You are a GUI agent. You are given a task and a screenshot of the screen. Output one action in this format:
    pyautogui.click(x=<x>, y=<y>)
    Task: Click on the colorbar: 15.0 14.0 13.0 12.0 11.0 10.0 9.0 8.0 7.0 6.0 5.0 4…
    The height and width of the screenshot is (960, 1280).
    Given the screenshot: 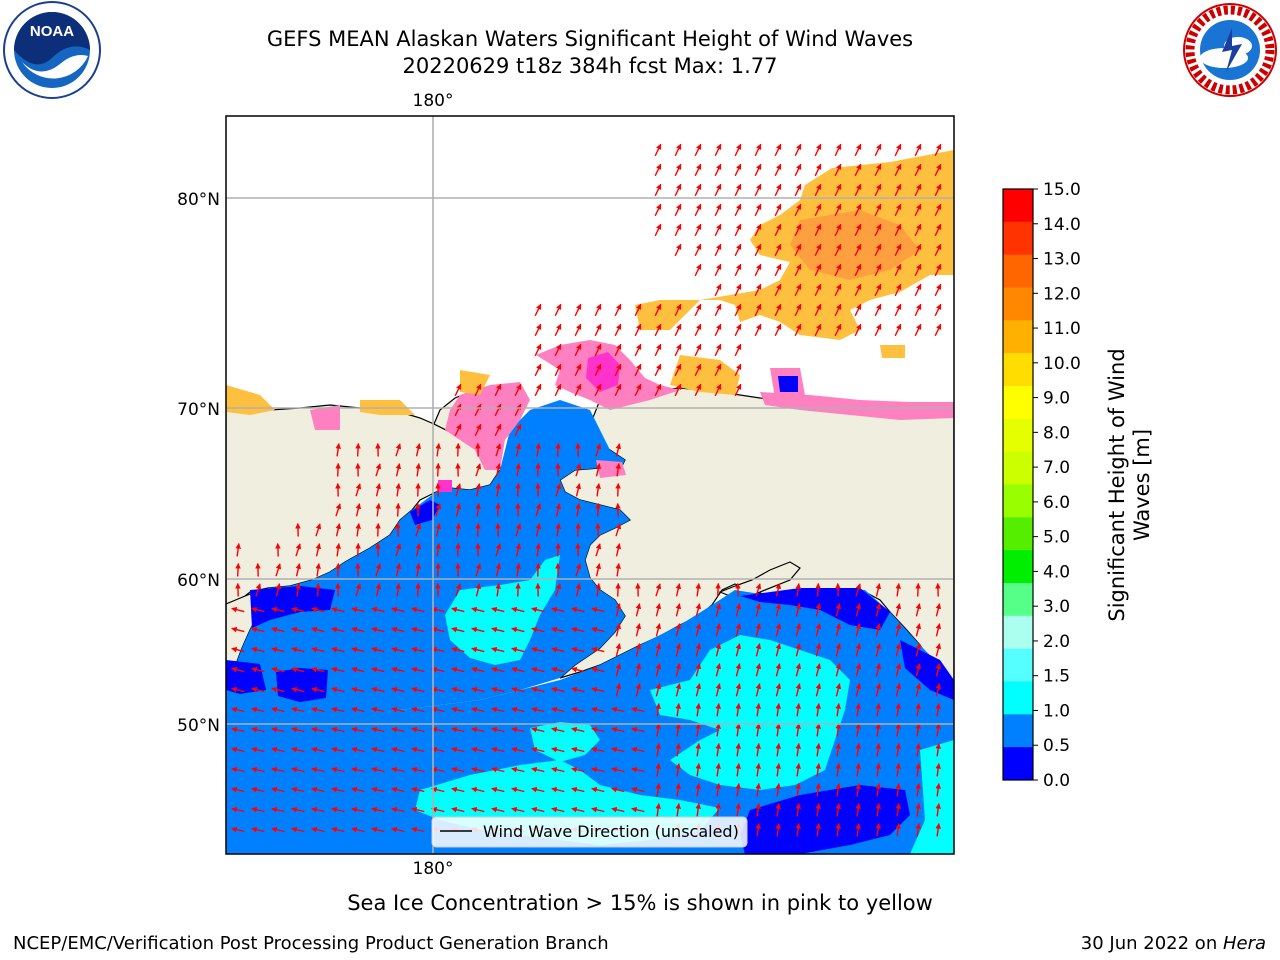 What is the action you would take?
    pyautogui.click(x=1041, y=485)
    